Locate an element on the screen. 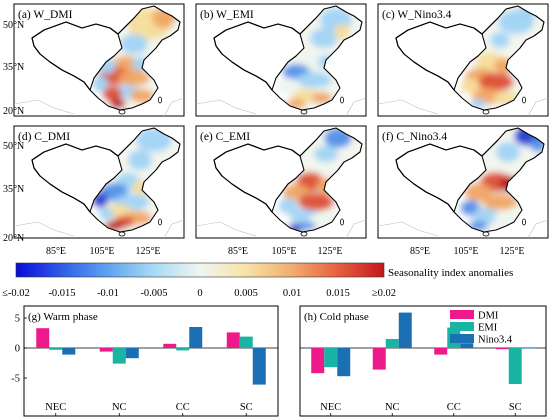  y-tick-label: -5 is located at coordinates (15, 379).